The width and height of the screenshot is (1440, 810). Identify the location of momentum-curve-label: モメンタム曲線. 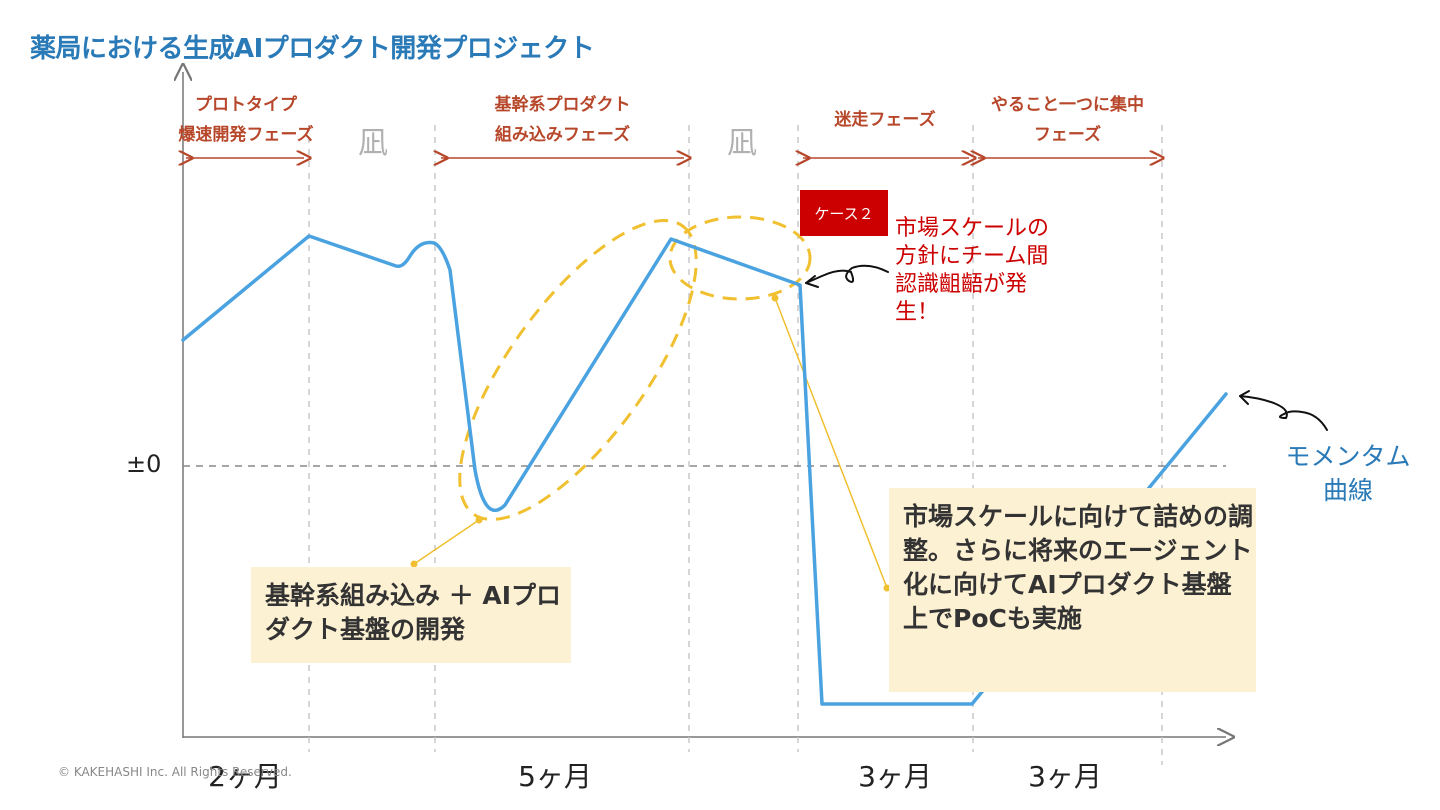
(1348, 473).